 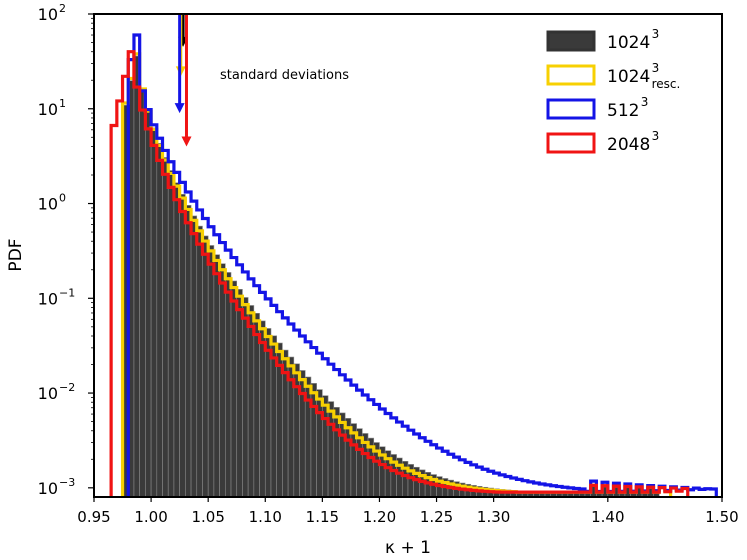 I want to click on y-tick-exp-2: −1, so click(x=67, y=292).